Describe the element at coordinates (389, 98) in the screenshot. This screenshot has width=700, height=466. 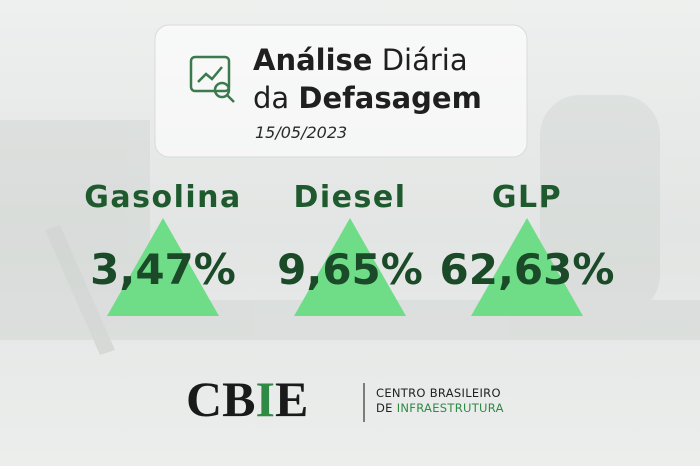
I see `title-bold: Defasagem` at that location.